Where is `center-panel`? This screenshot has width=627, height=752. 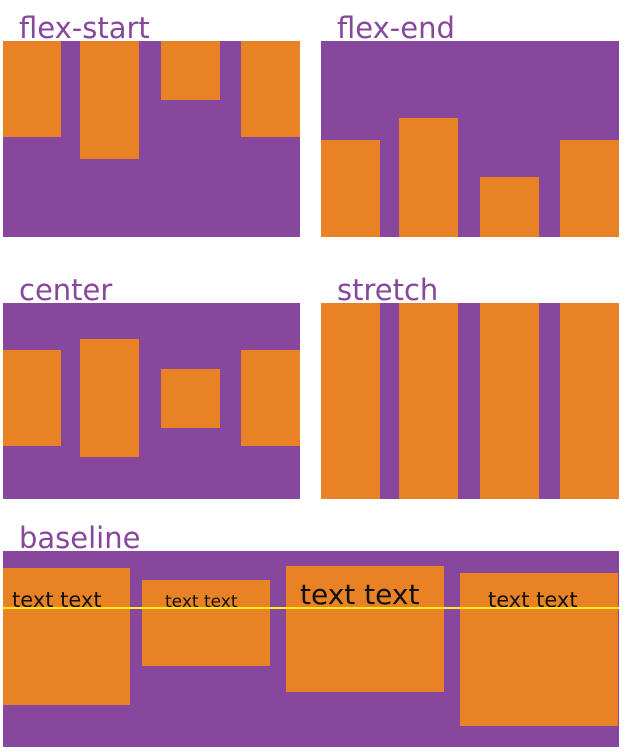 center-panel is located at coordinates (151, 401).